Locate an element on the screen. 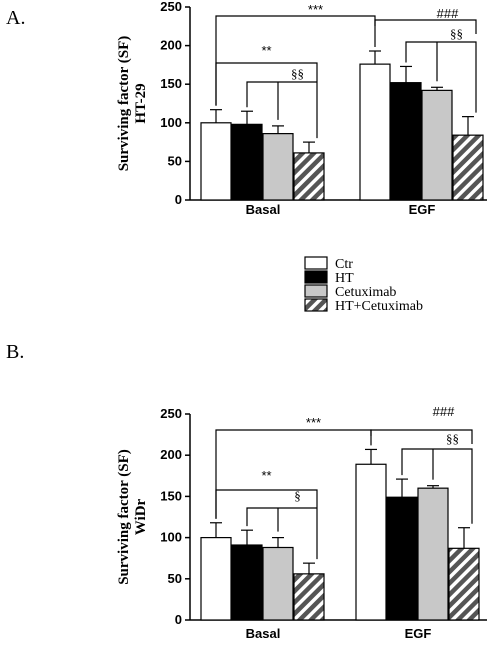 This screenshot has height=648, width=500. y-axis-label: Surviving factor (SF)HT-29 is located at coordinates (132, 104).